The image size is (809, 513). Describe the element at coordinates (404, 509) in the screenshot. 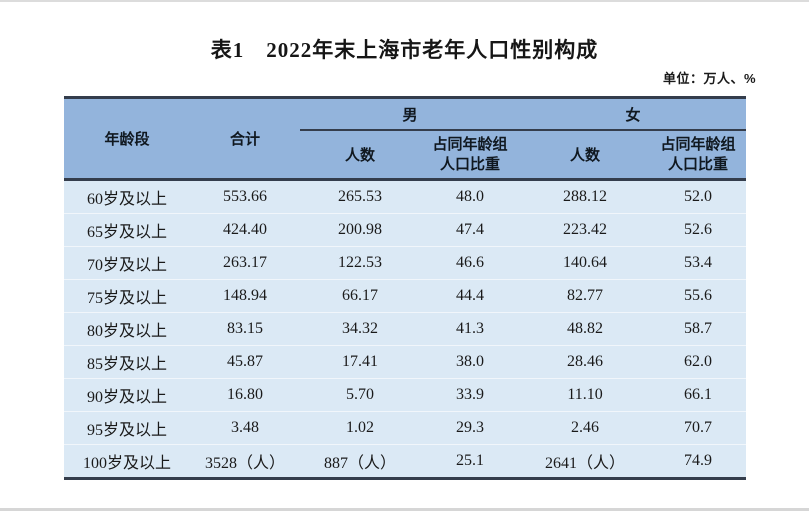

I see `page-bottom-edge` at that location.